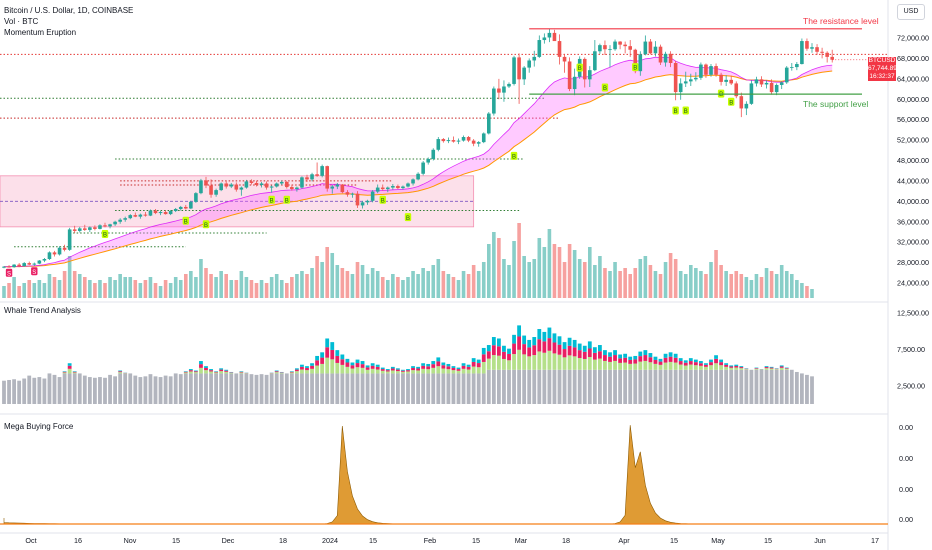  I want to click on mega-tick-label: 0.00, so click(906, 519).